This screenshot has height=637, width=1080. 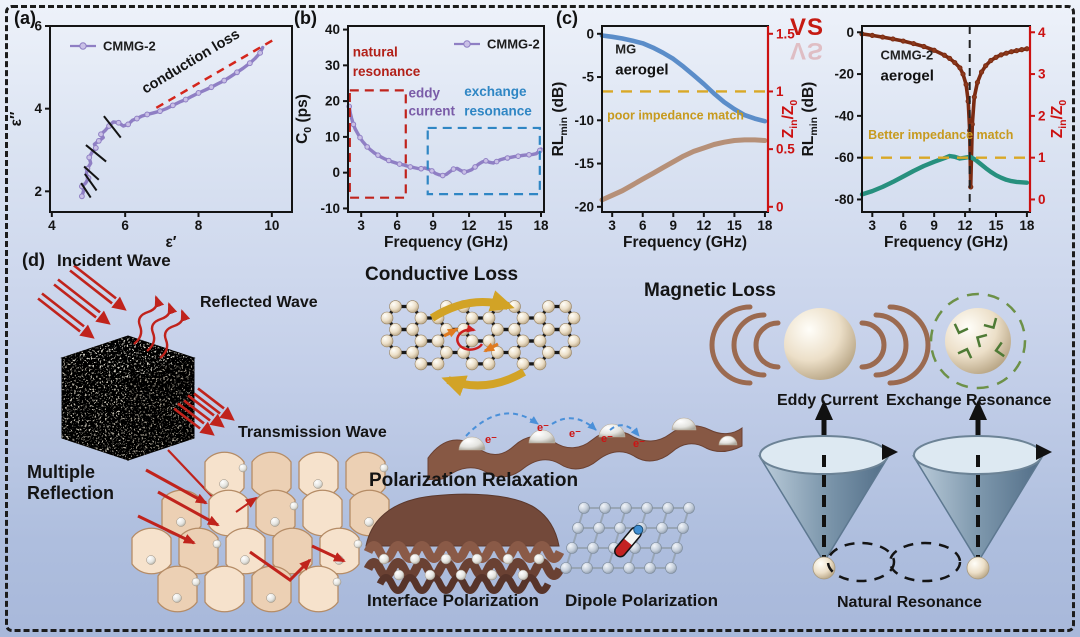 I want to click on svg-text: eddy, so click(x=425, y=93).